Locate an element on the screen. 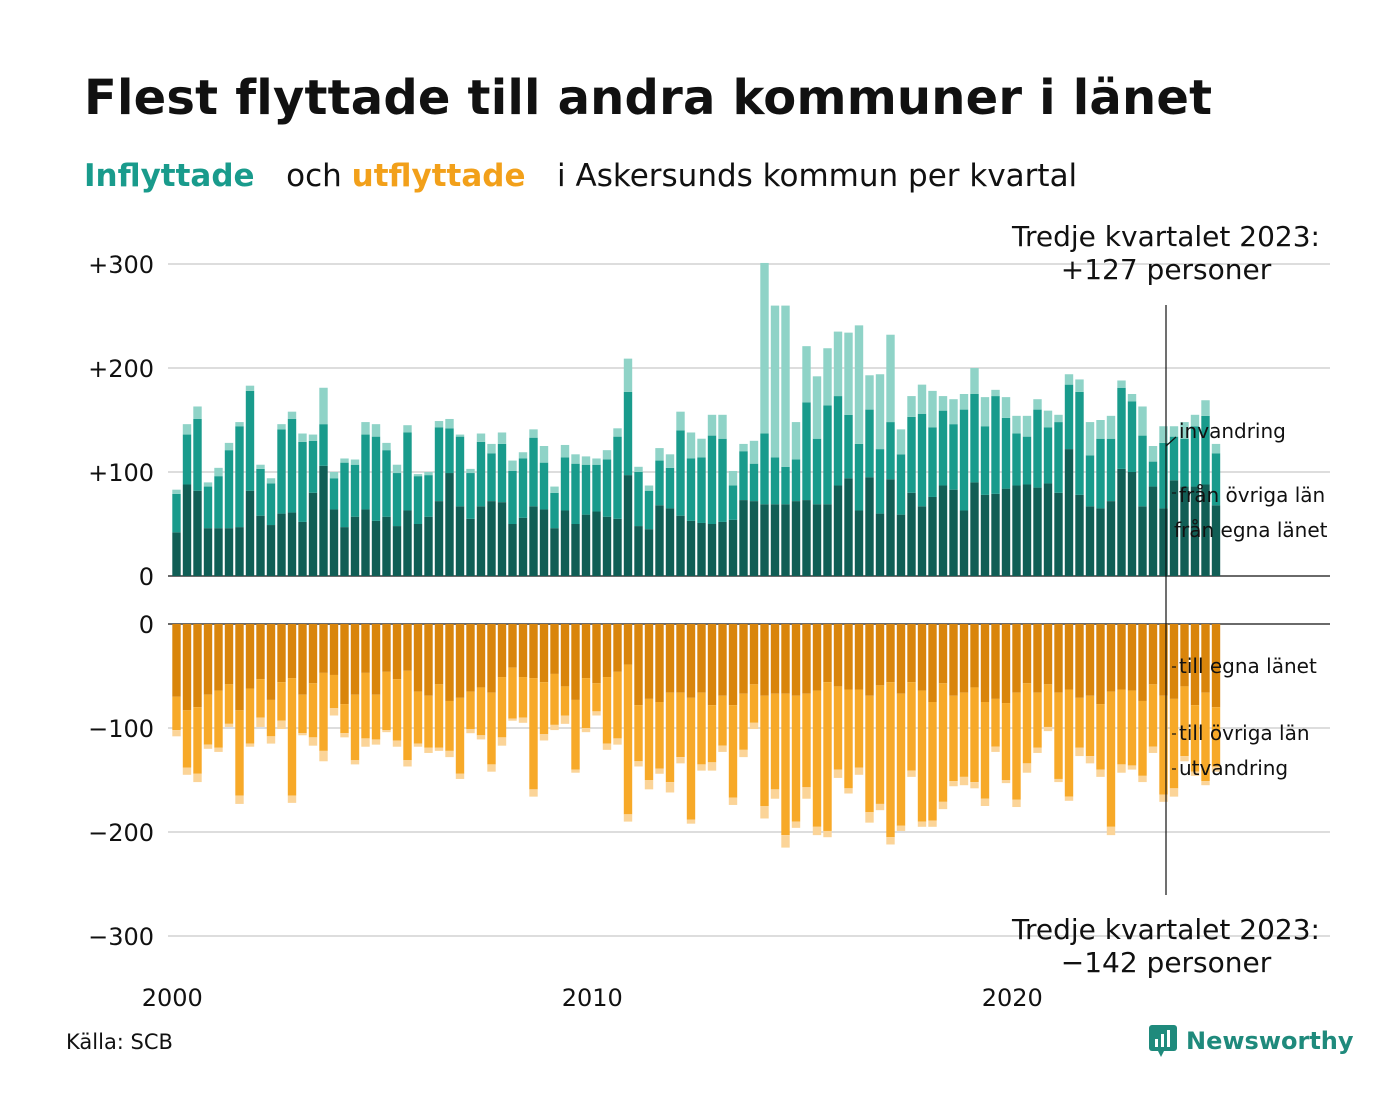 This screenshot has width=1400, height=1120. subtitle-utflyttade: utflyttade is located at coordinates (438, 176).